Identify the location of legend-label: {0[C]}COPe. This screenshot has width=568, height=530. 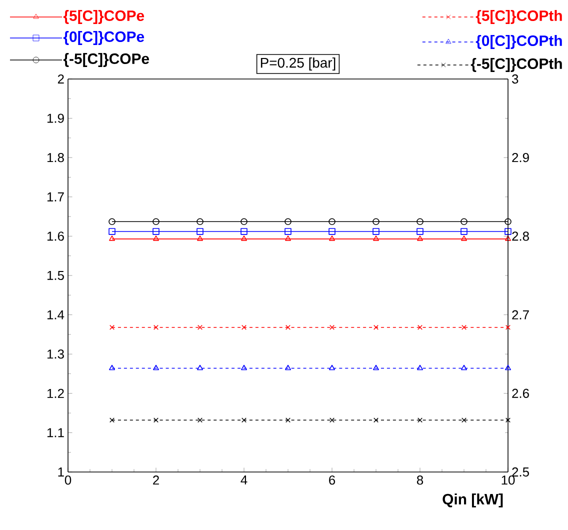
(103, 38).